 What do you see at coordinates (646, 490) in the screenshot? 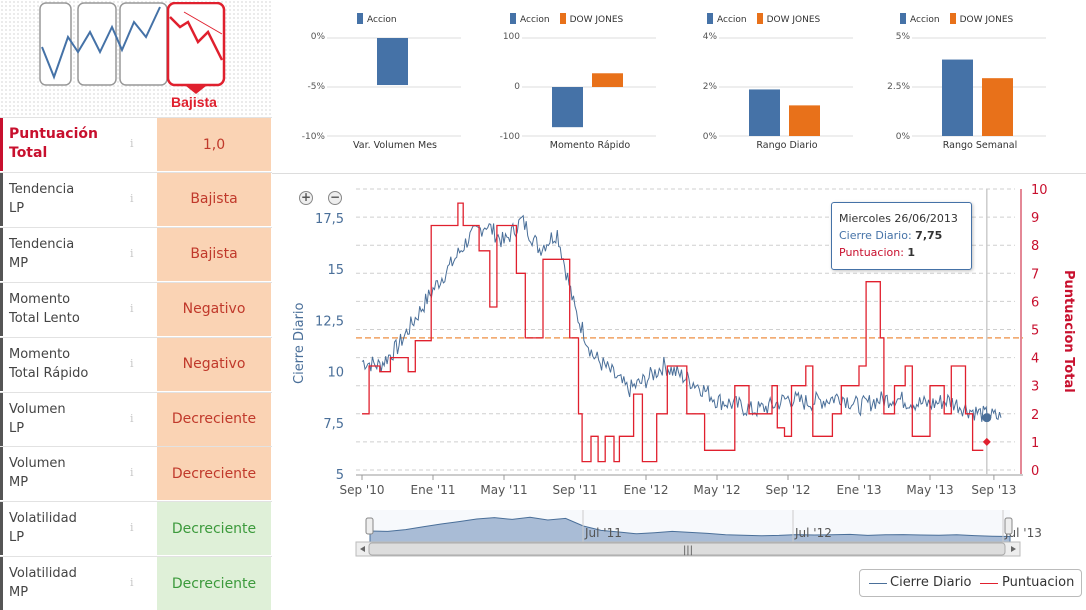
I see `x-tick-label: Ene '12` at bounding box center [646, 490].